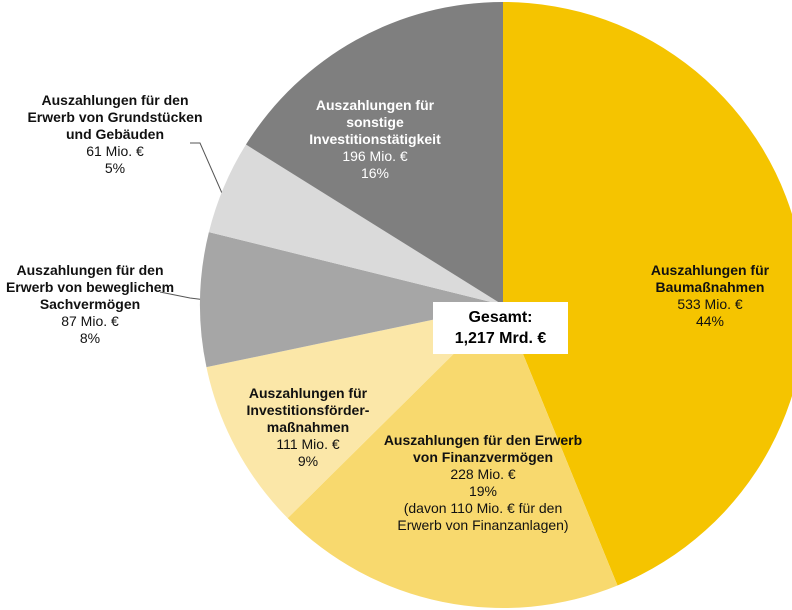 The height and width of the screenshot is (610, 792). What do you see at coordinates (308, 461) in the screenshot?
I see `percentage-label: 9%` at bounding box center [308, 461].